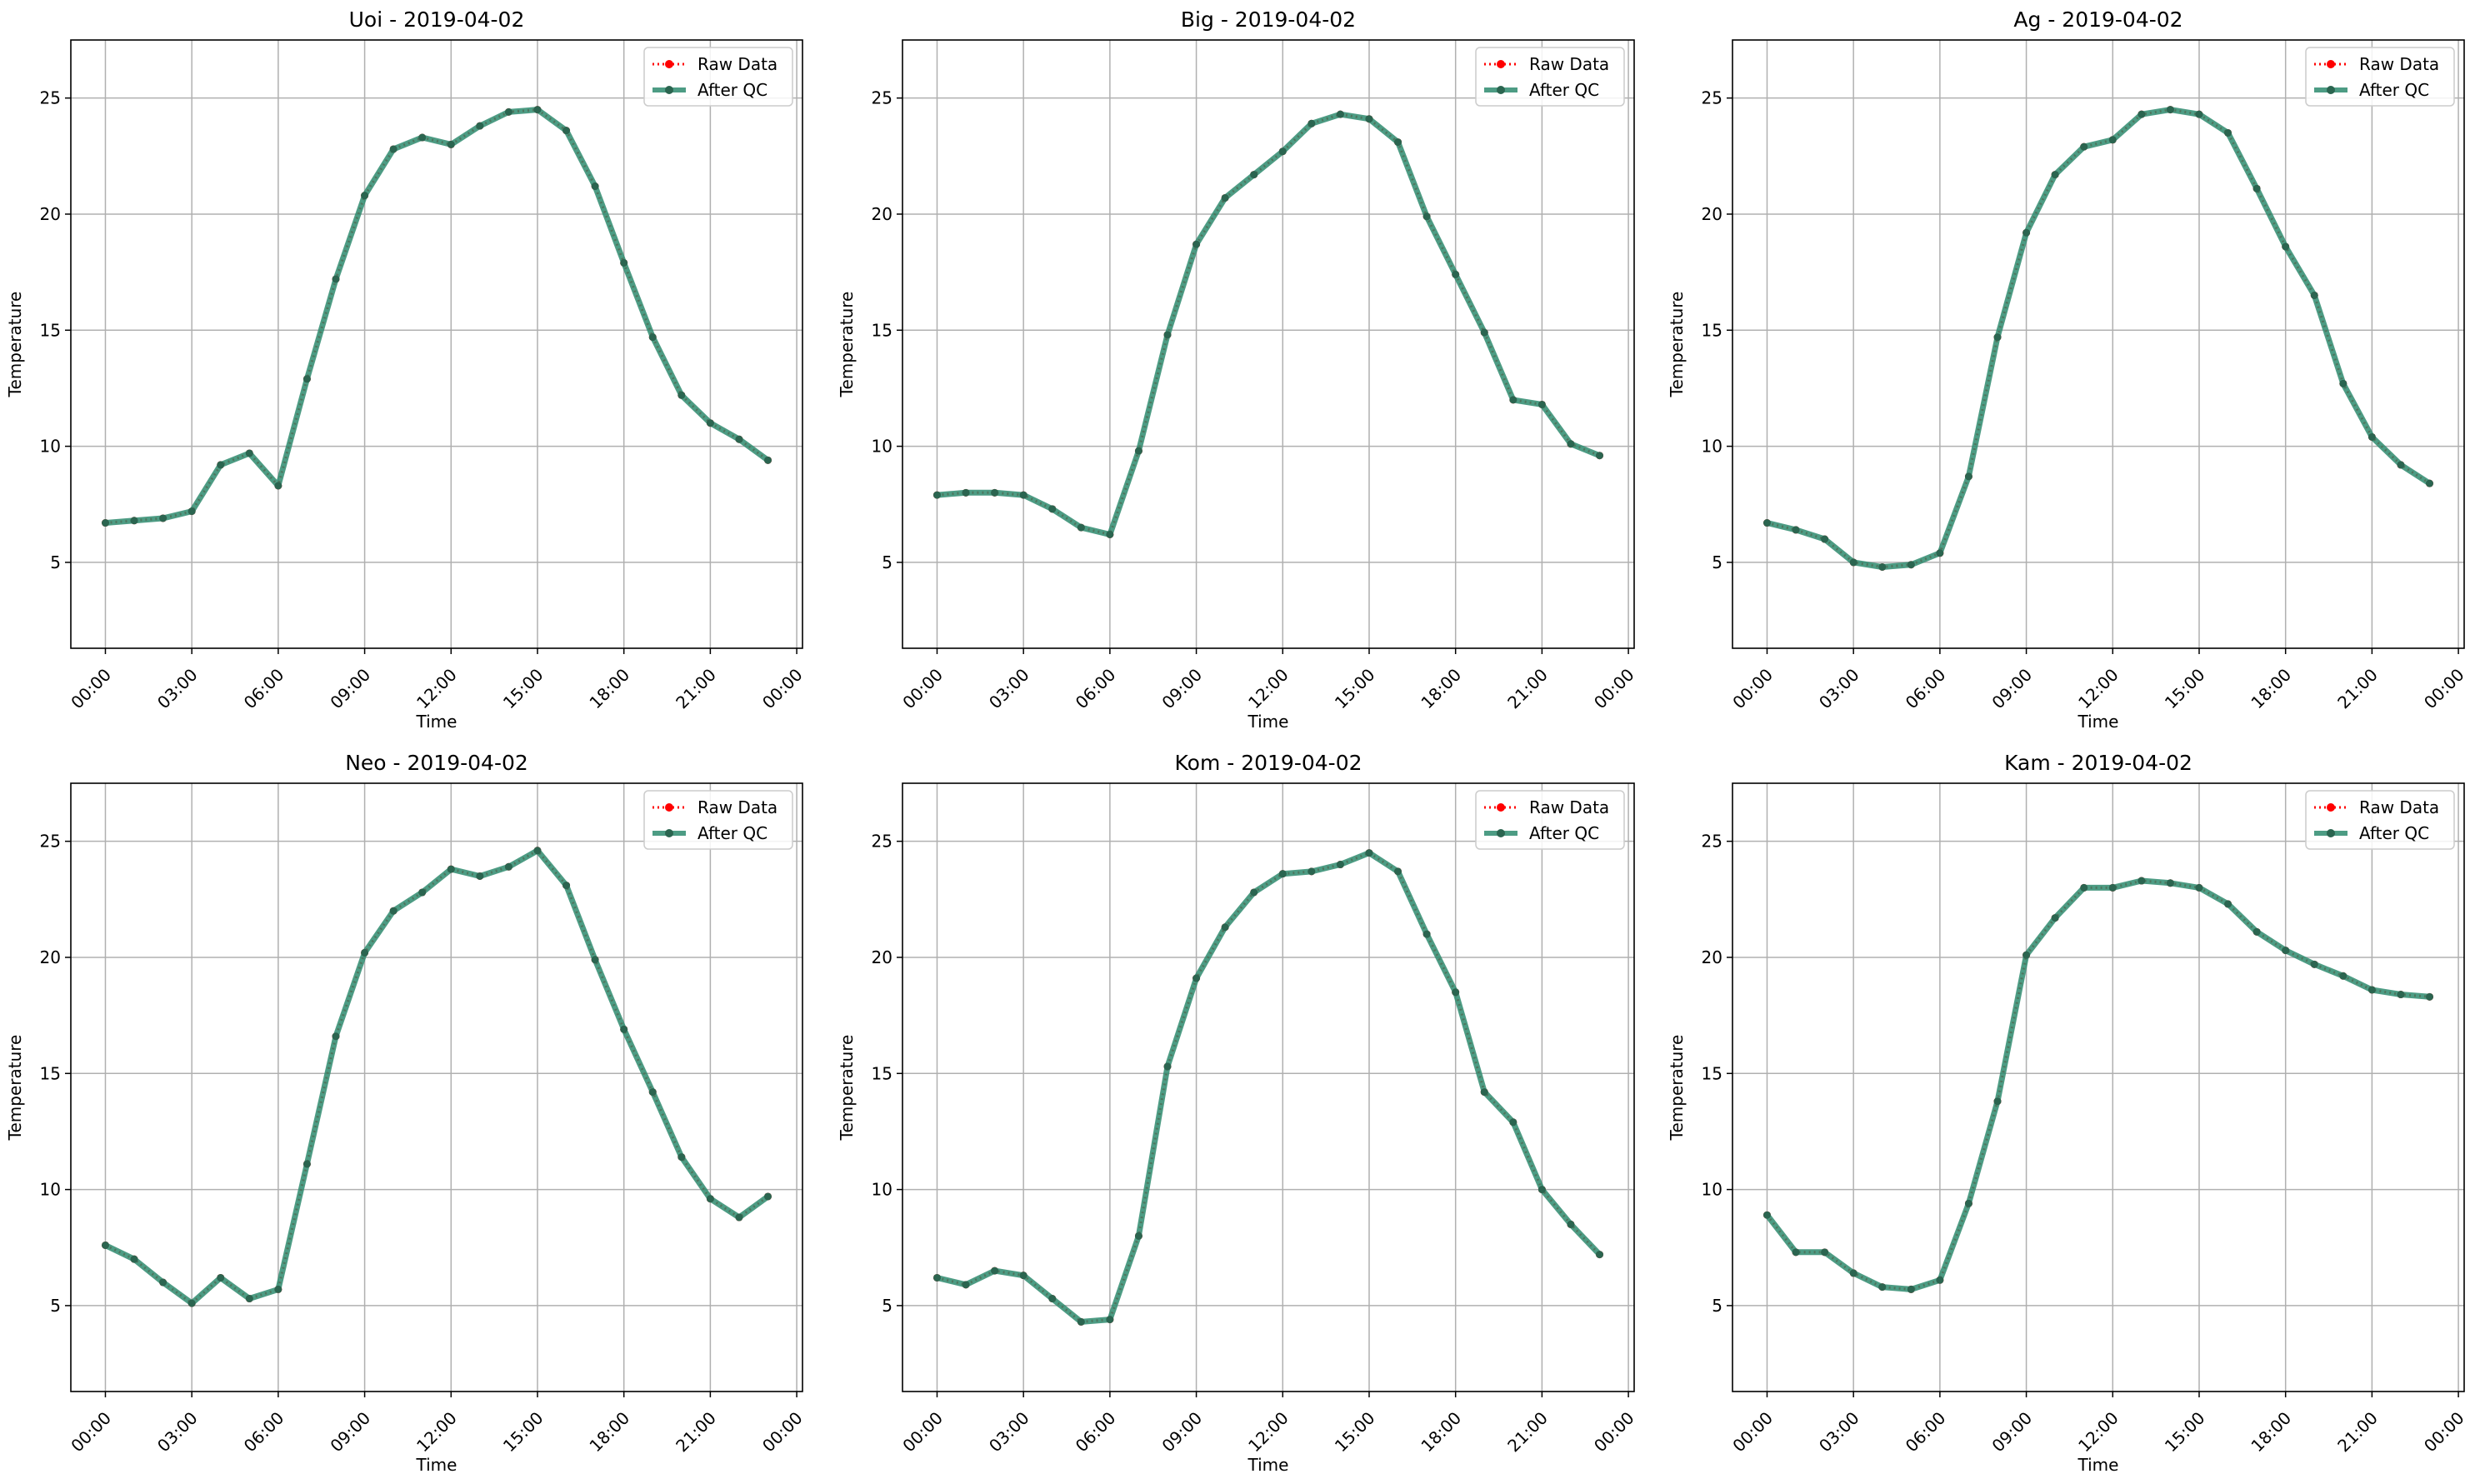 Image resolution: width=2485 pixels, height=1484 pixels. What do you see at coordinates (437, 19) in the screenshot?
I see `subplot-title: Uoi - 2019-04-02` at bounding box center [437, 19].